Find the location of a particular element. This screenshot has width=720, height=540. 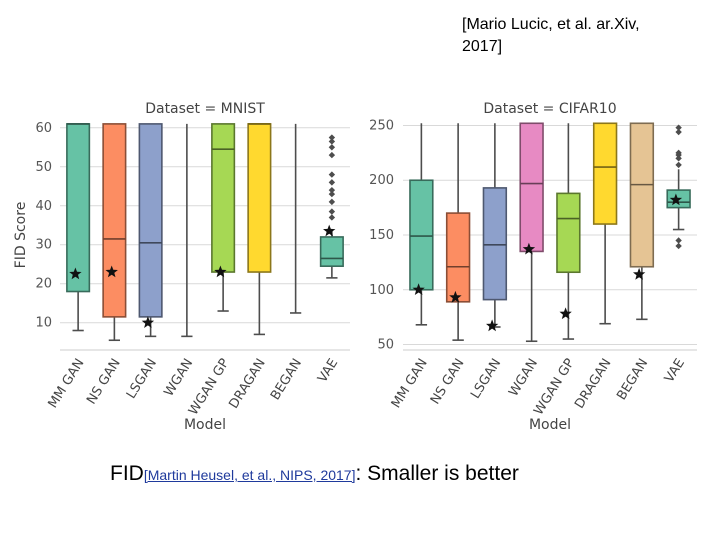

panel-2-ytick-label: 100 is located at coordinates (381, 290).